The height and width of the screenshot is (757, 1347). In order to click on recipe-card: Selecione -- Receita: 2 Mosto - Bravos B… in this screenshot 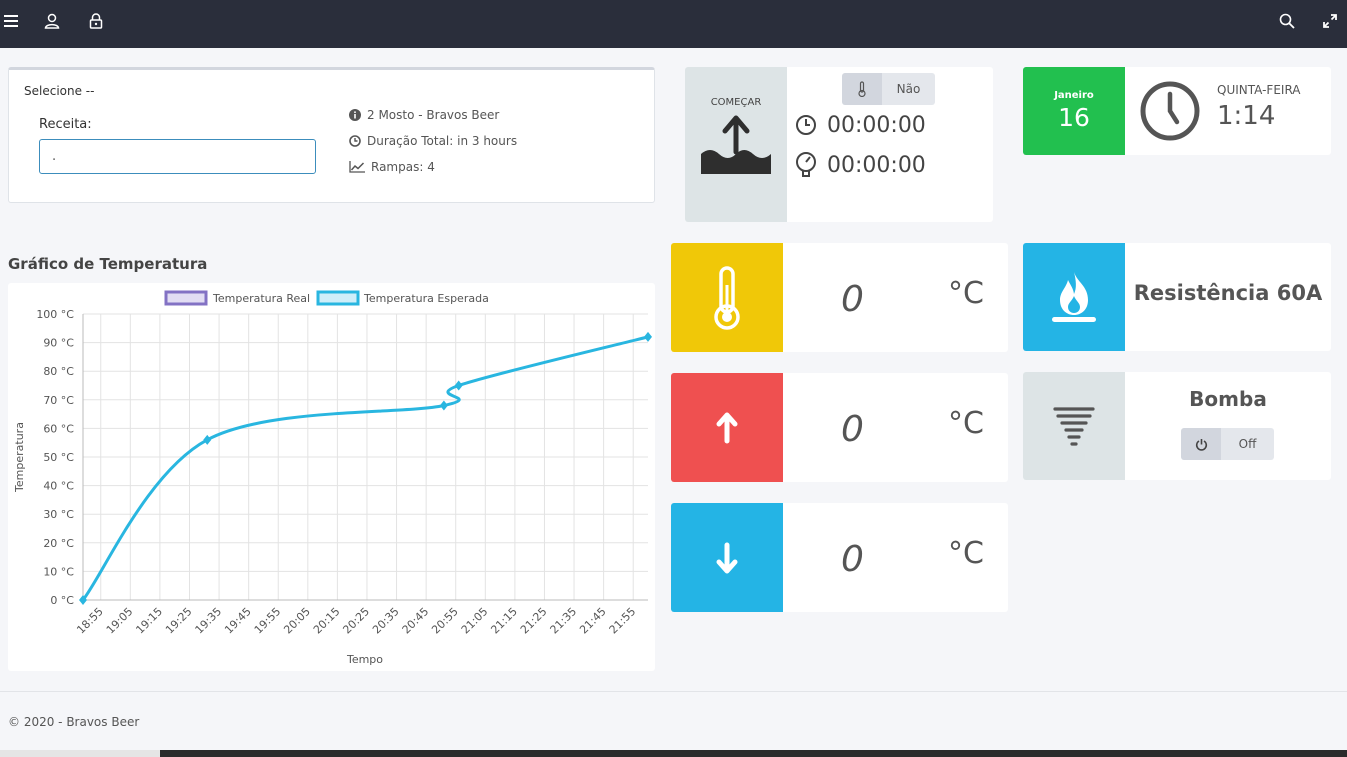, I will do `click(331, 135)`.